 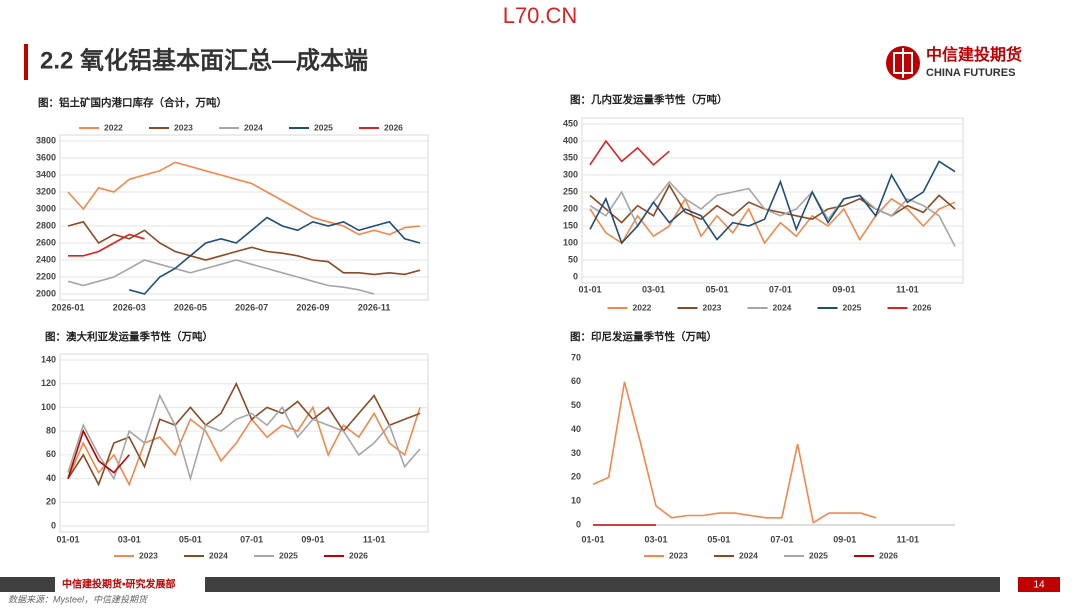 I want to click on logo-en: CHINA FUTURES, so click(x=970, y=73).